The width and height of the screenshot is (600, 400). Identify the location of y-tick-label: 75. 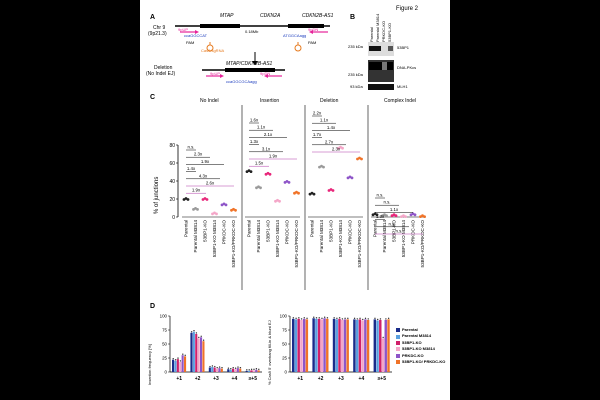
(284, 330).